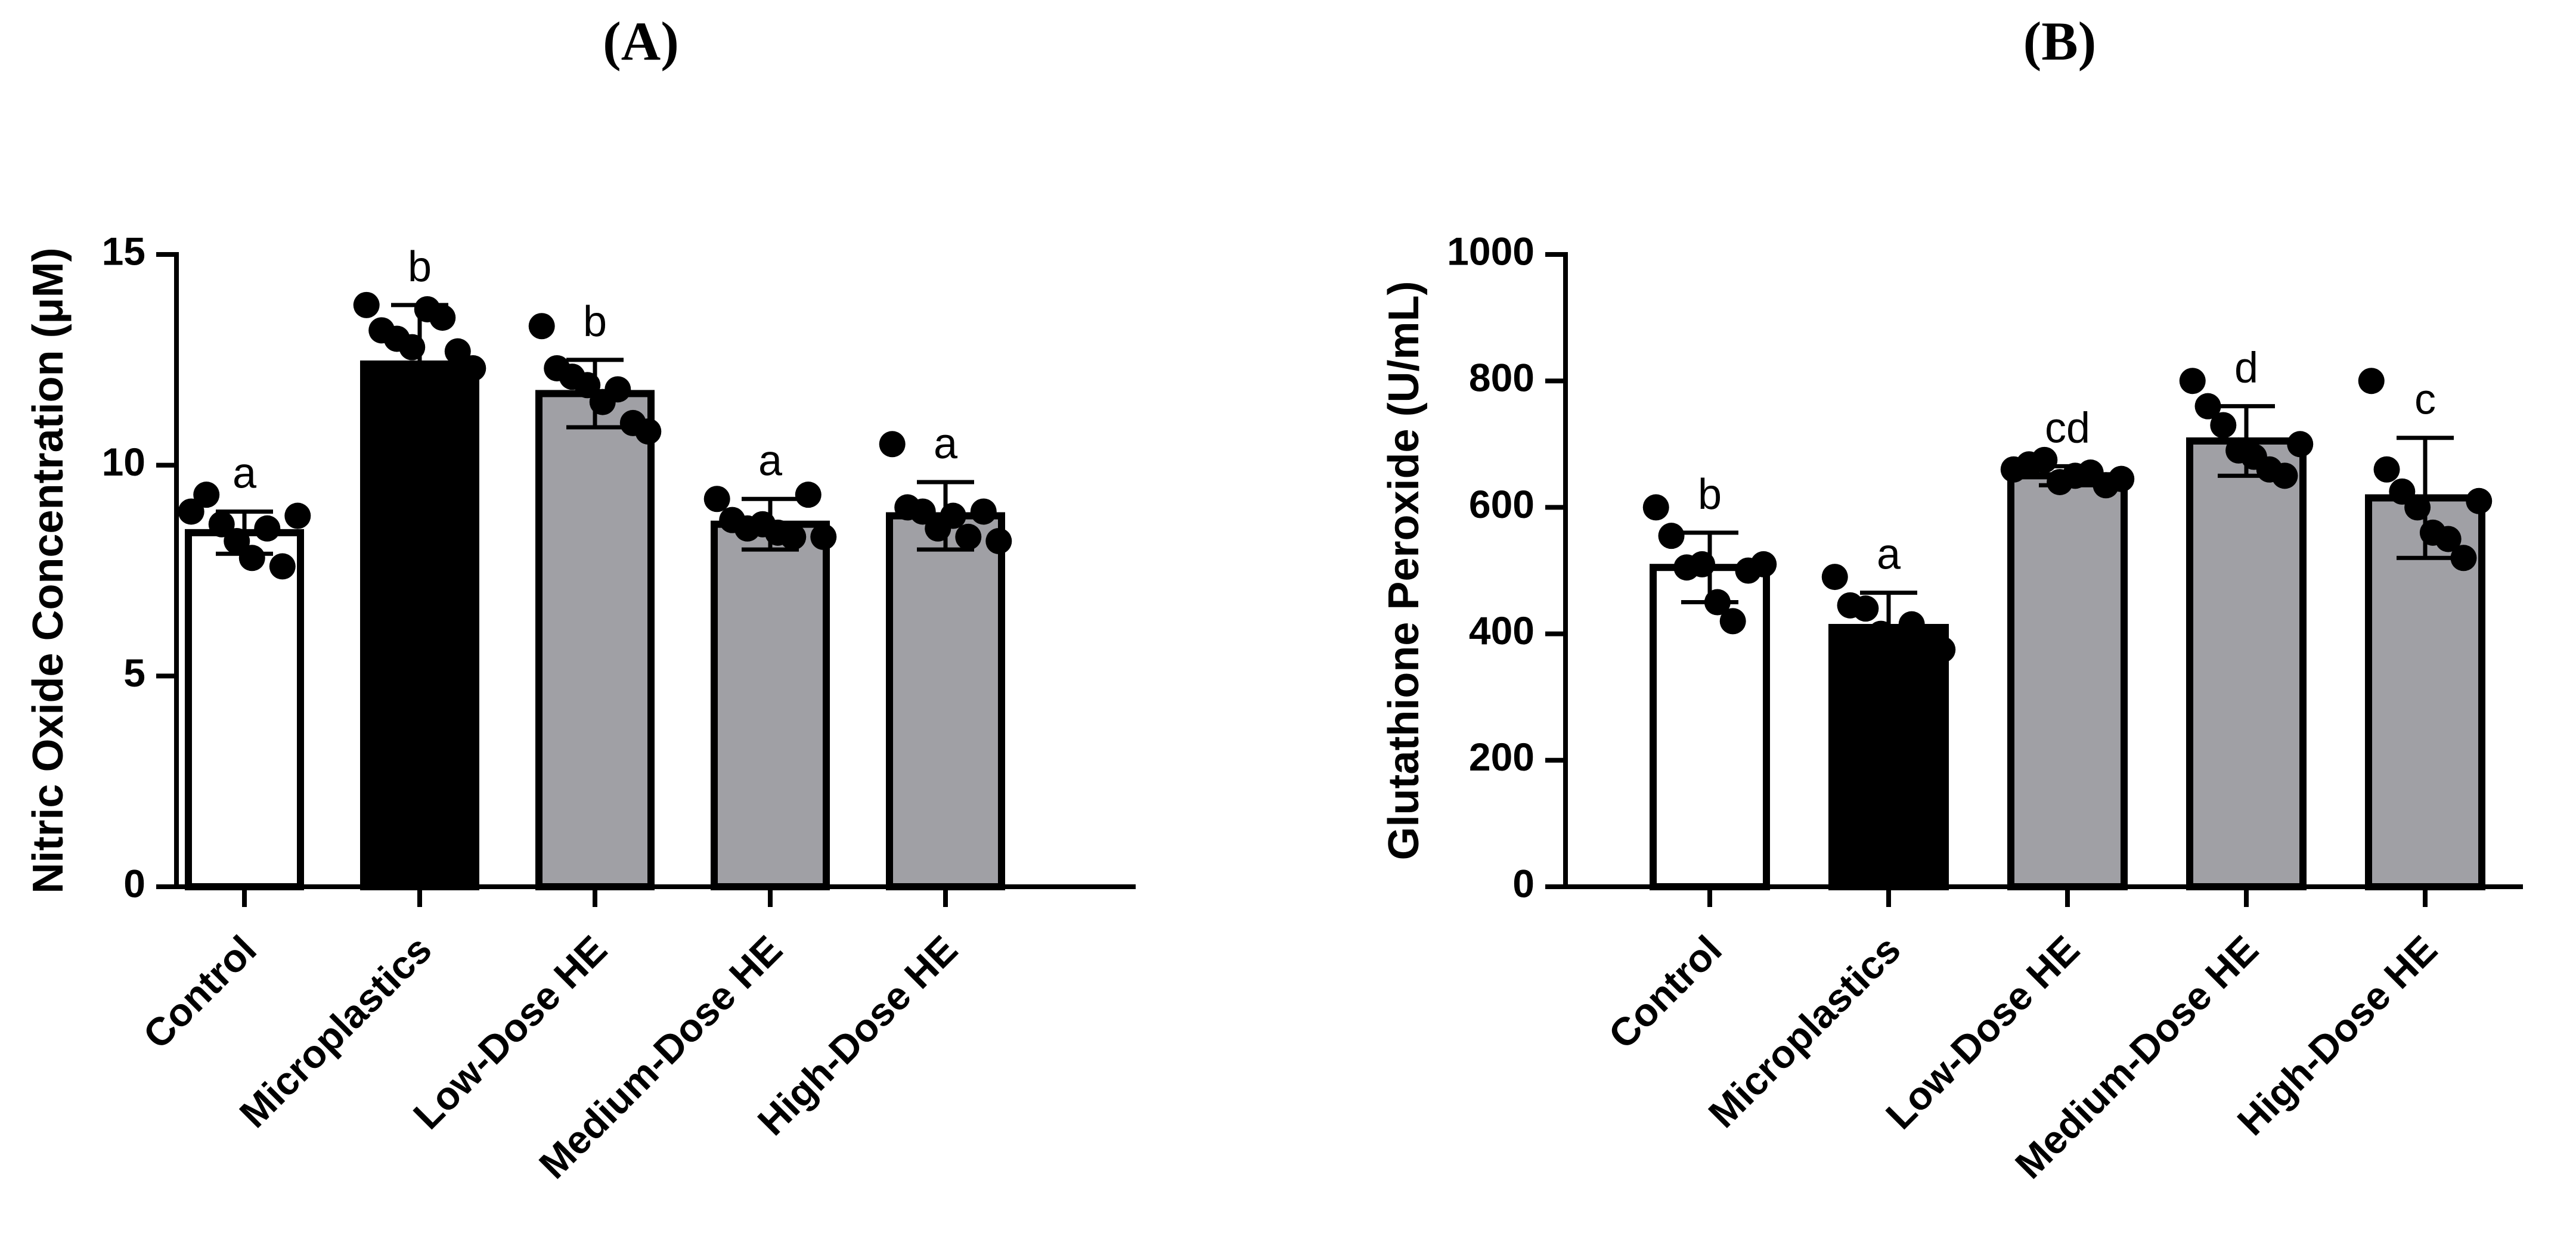  I want to click on bar-group-2: b, so click(419, 566).